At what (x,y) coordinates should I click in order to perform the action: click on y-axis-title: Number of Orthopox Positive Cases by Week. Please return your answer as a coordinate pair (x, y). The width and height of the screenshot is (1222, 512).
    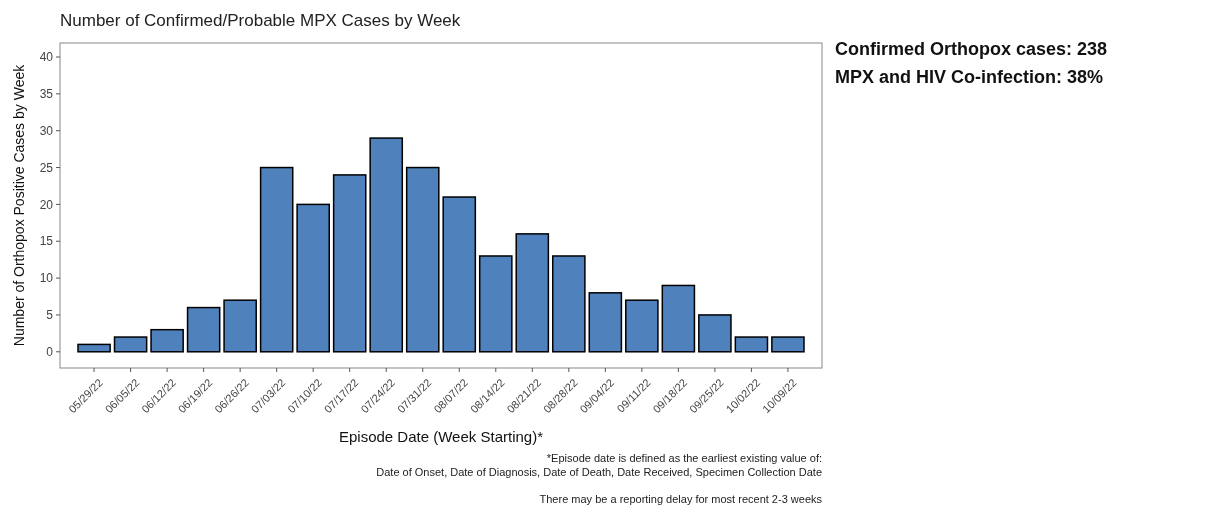
    Looking at the image, I should click on (19, 205).